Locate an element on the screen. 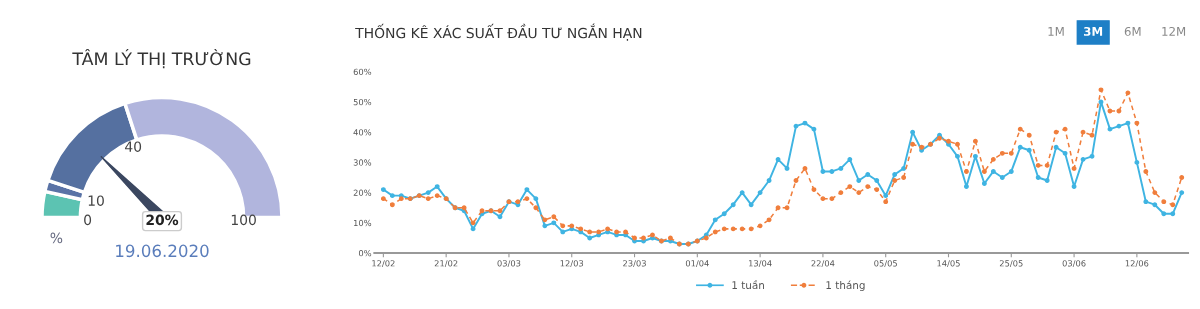 The width and height of the screenshot is (1200, 309). x-tick-label: 12/03 is located at coordinates (572, 264).